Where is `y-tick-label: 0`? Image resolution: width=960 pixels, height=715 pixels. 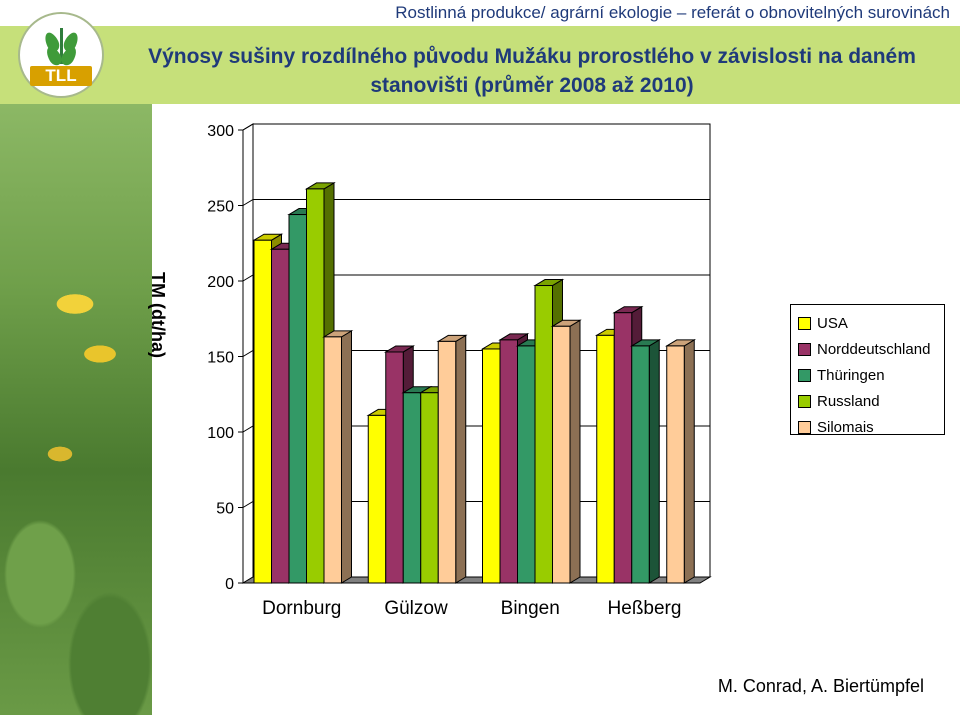
y-tick-label: 0 is located at coordinates (229, 584).